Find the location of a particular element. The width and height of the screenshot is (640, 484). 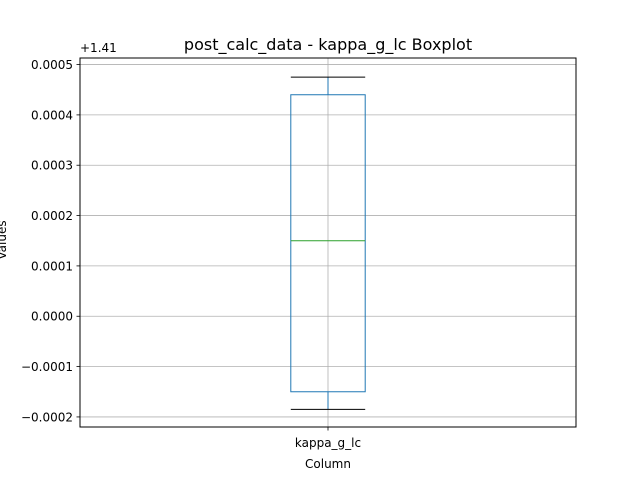

y-axis-offset-label: +1.41 is located at coordinates (98, 48).